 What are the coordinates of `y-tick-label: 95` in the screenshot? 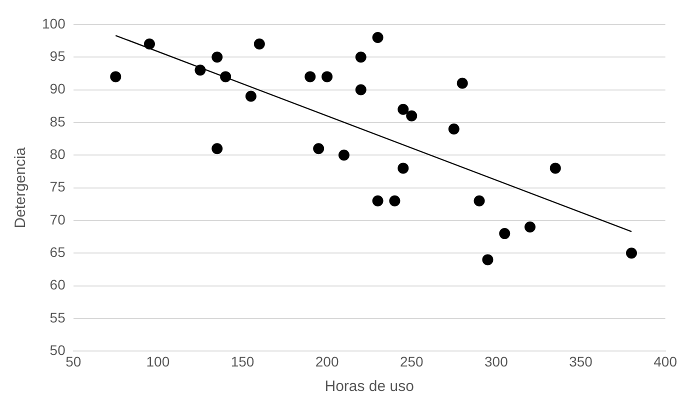 It's located at (58, 56).